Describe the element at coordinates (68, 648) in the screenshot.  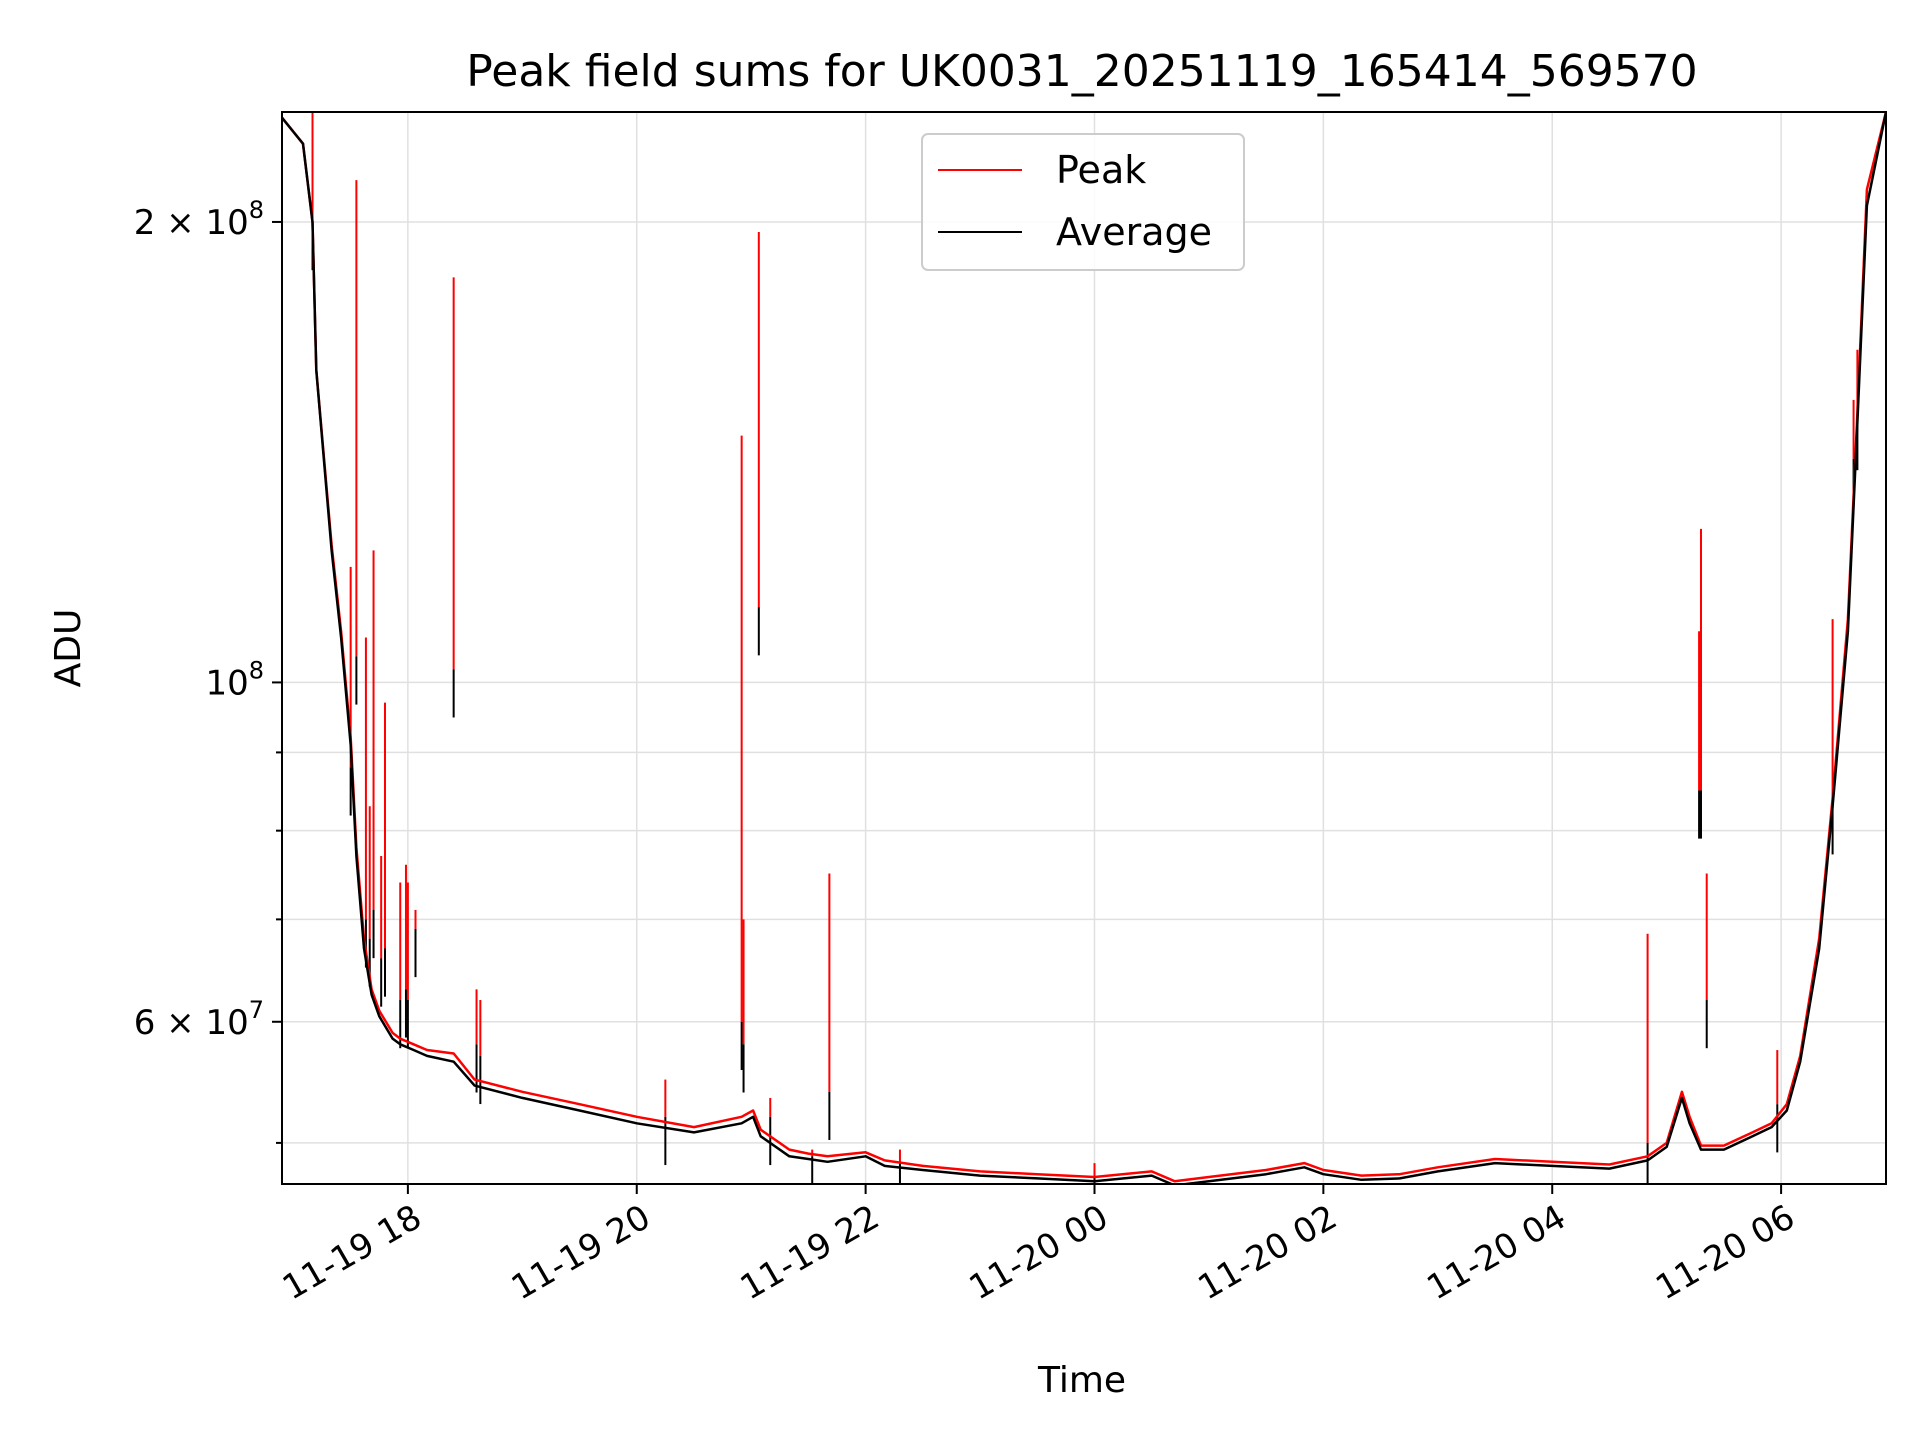
I see `y-axis-label: ADU` at that location.